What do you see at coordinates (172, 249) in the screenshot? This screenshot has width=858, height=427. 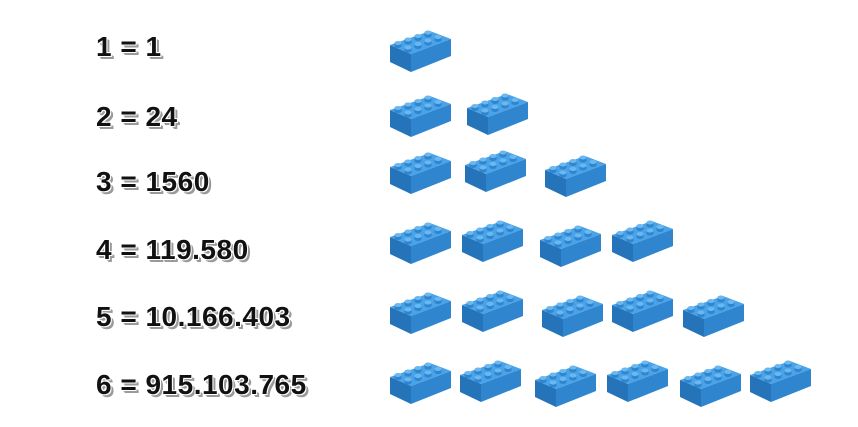 I see `combination-count-label: 4 = 119.580` at bounding box center [172, 249].